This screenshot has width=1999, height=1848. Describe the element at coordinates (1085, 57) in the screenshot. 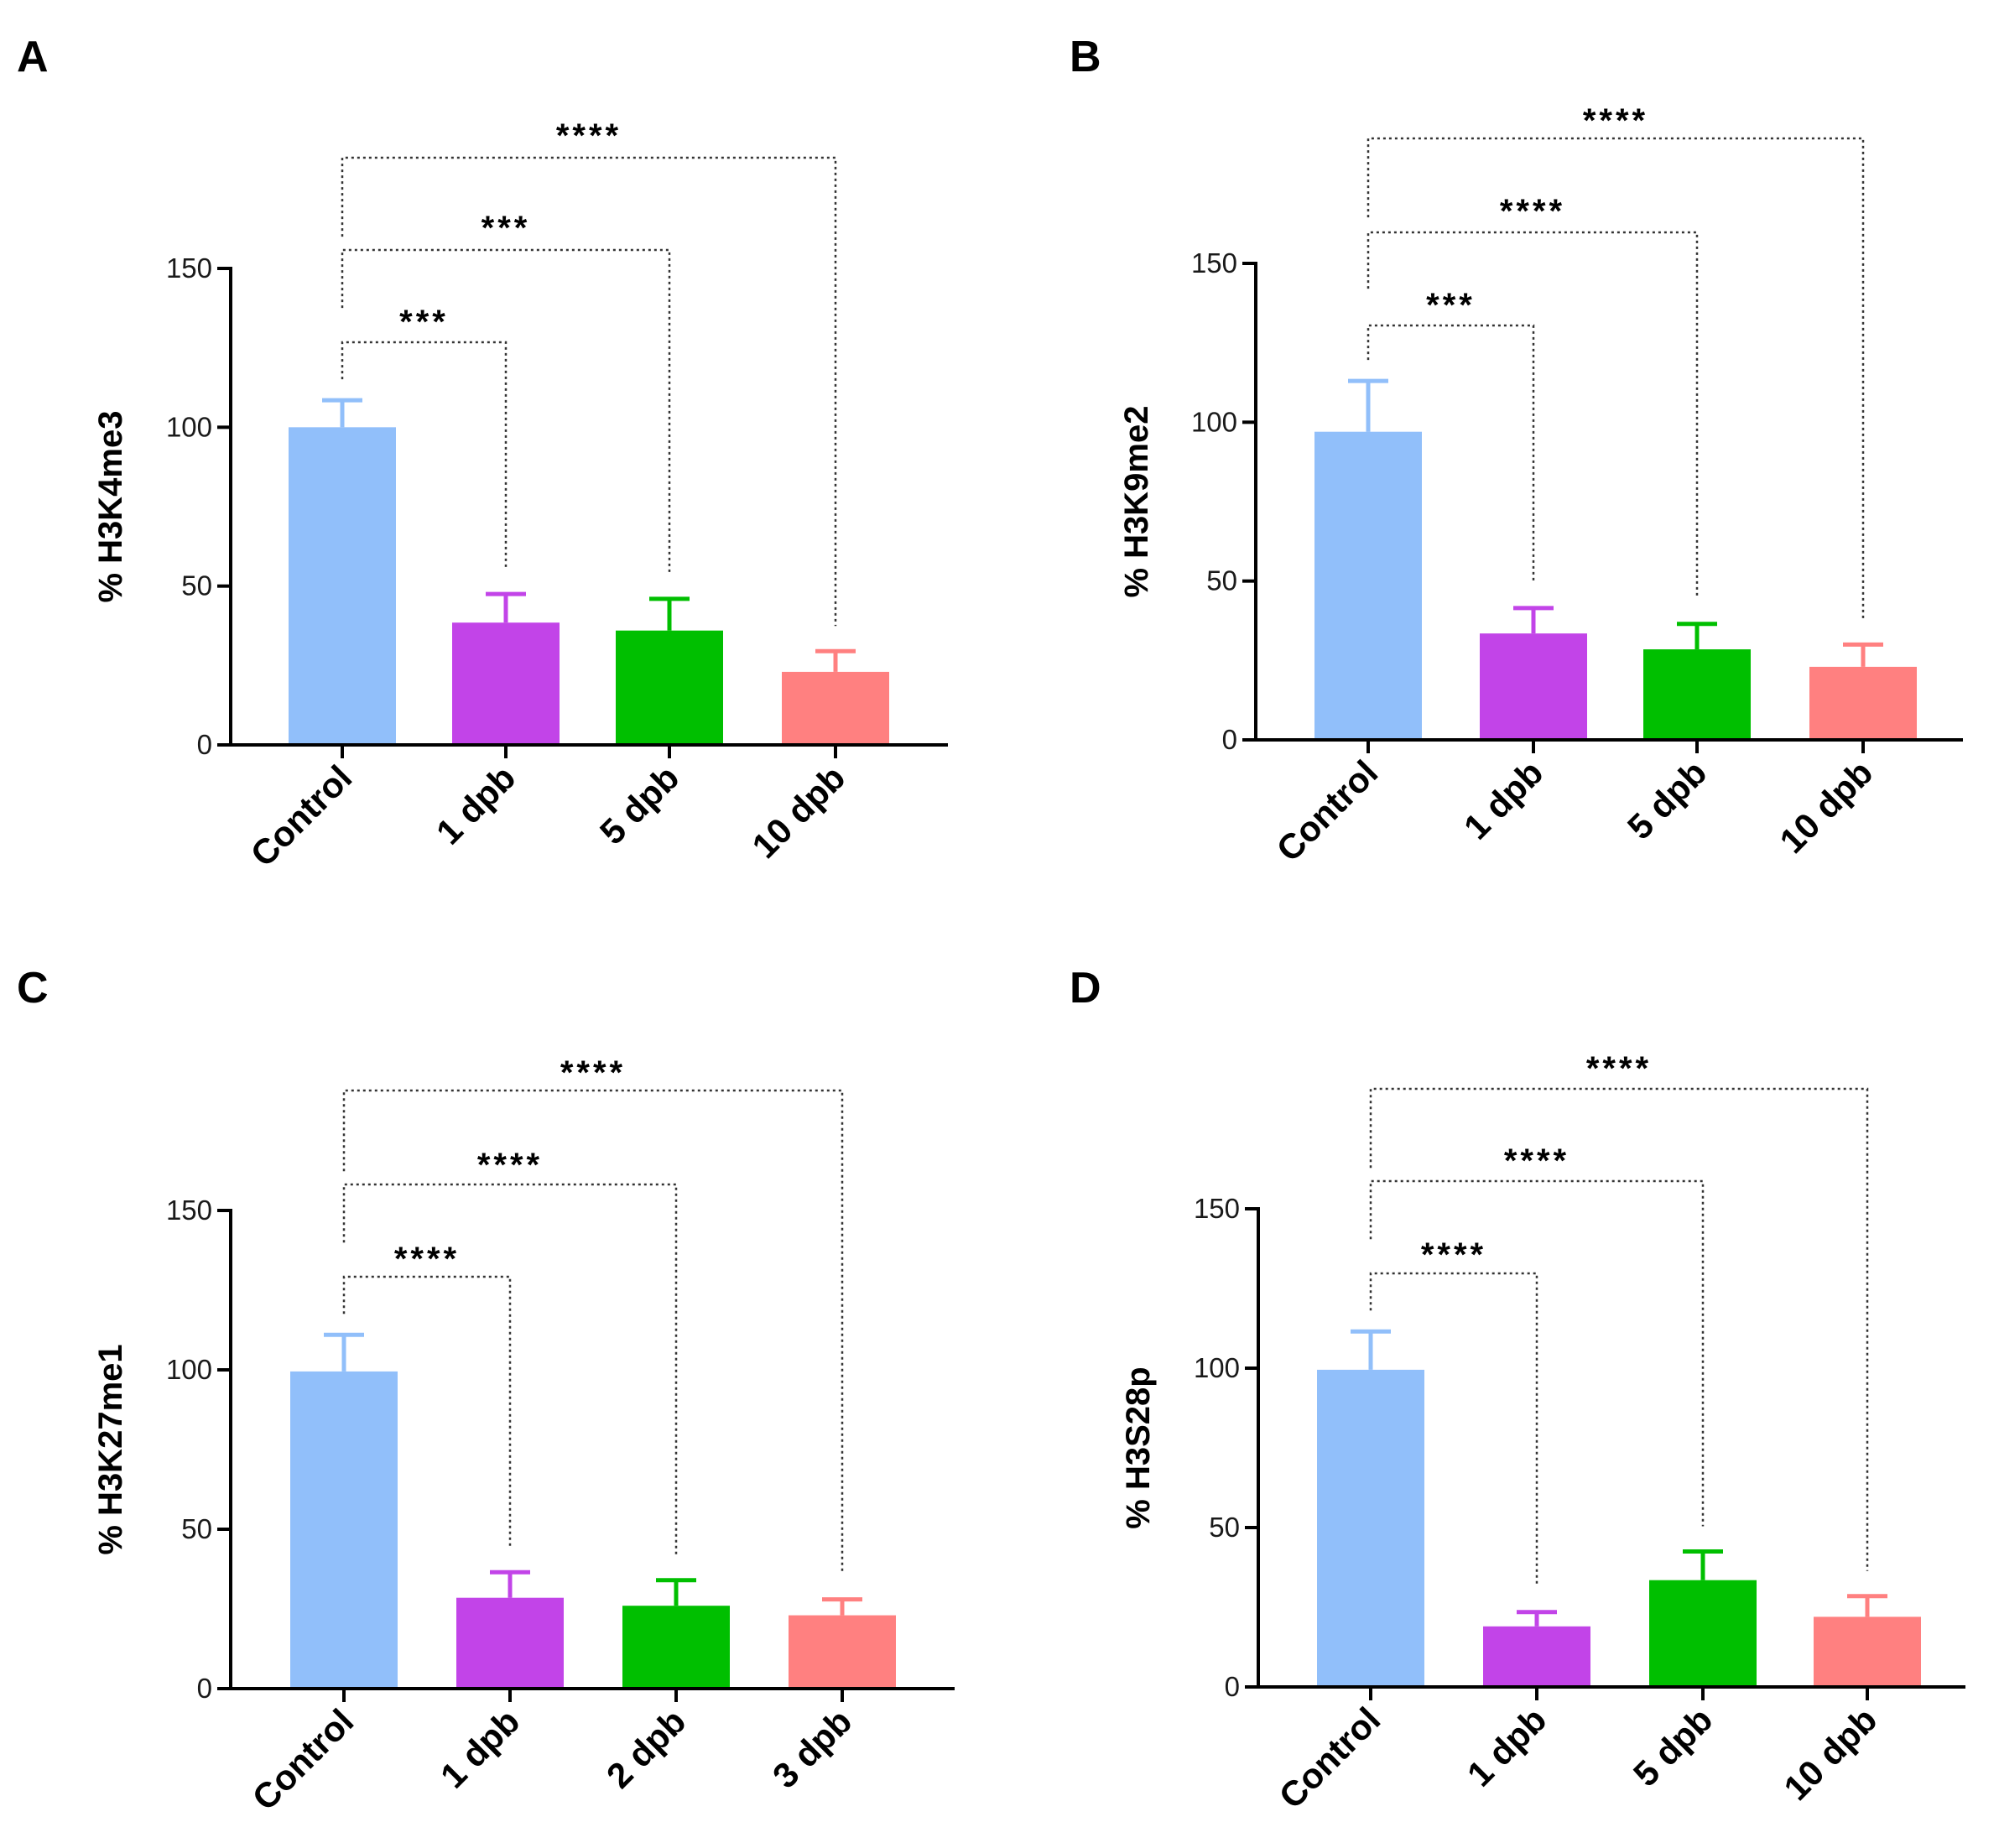

I see `panel-letter: B` at that location.